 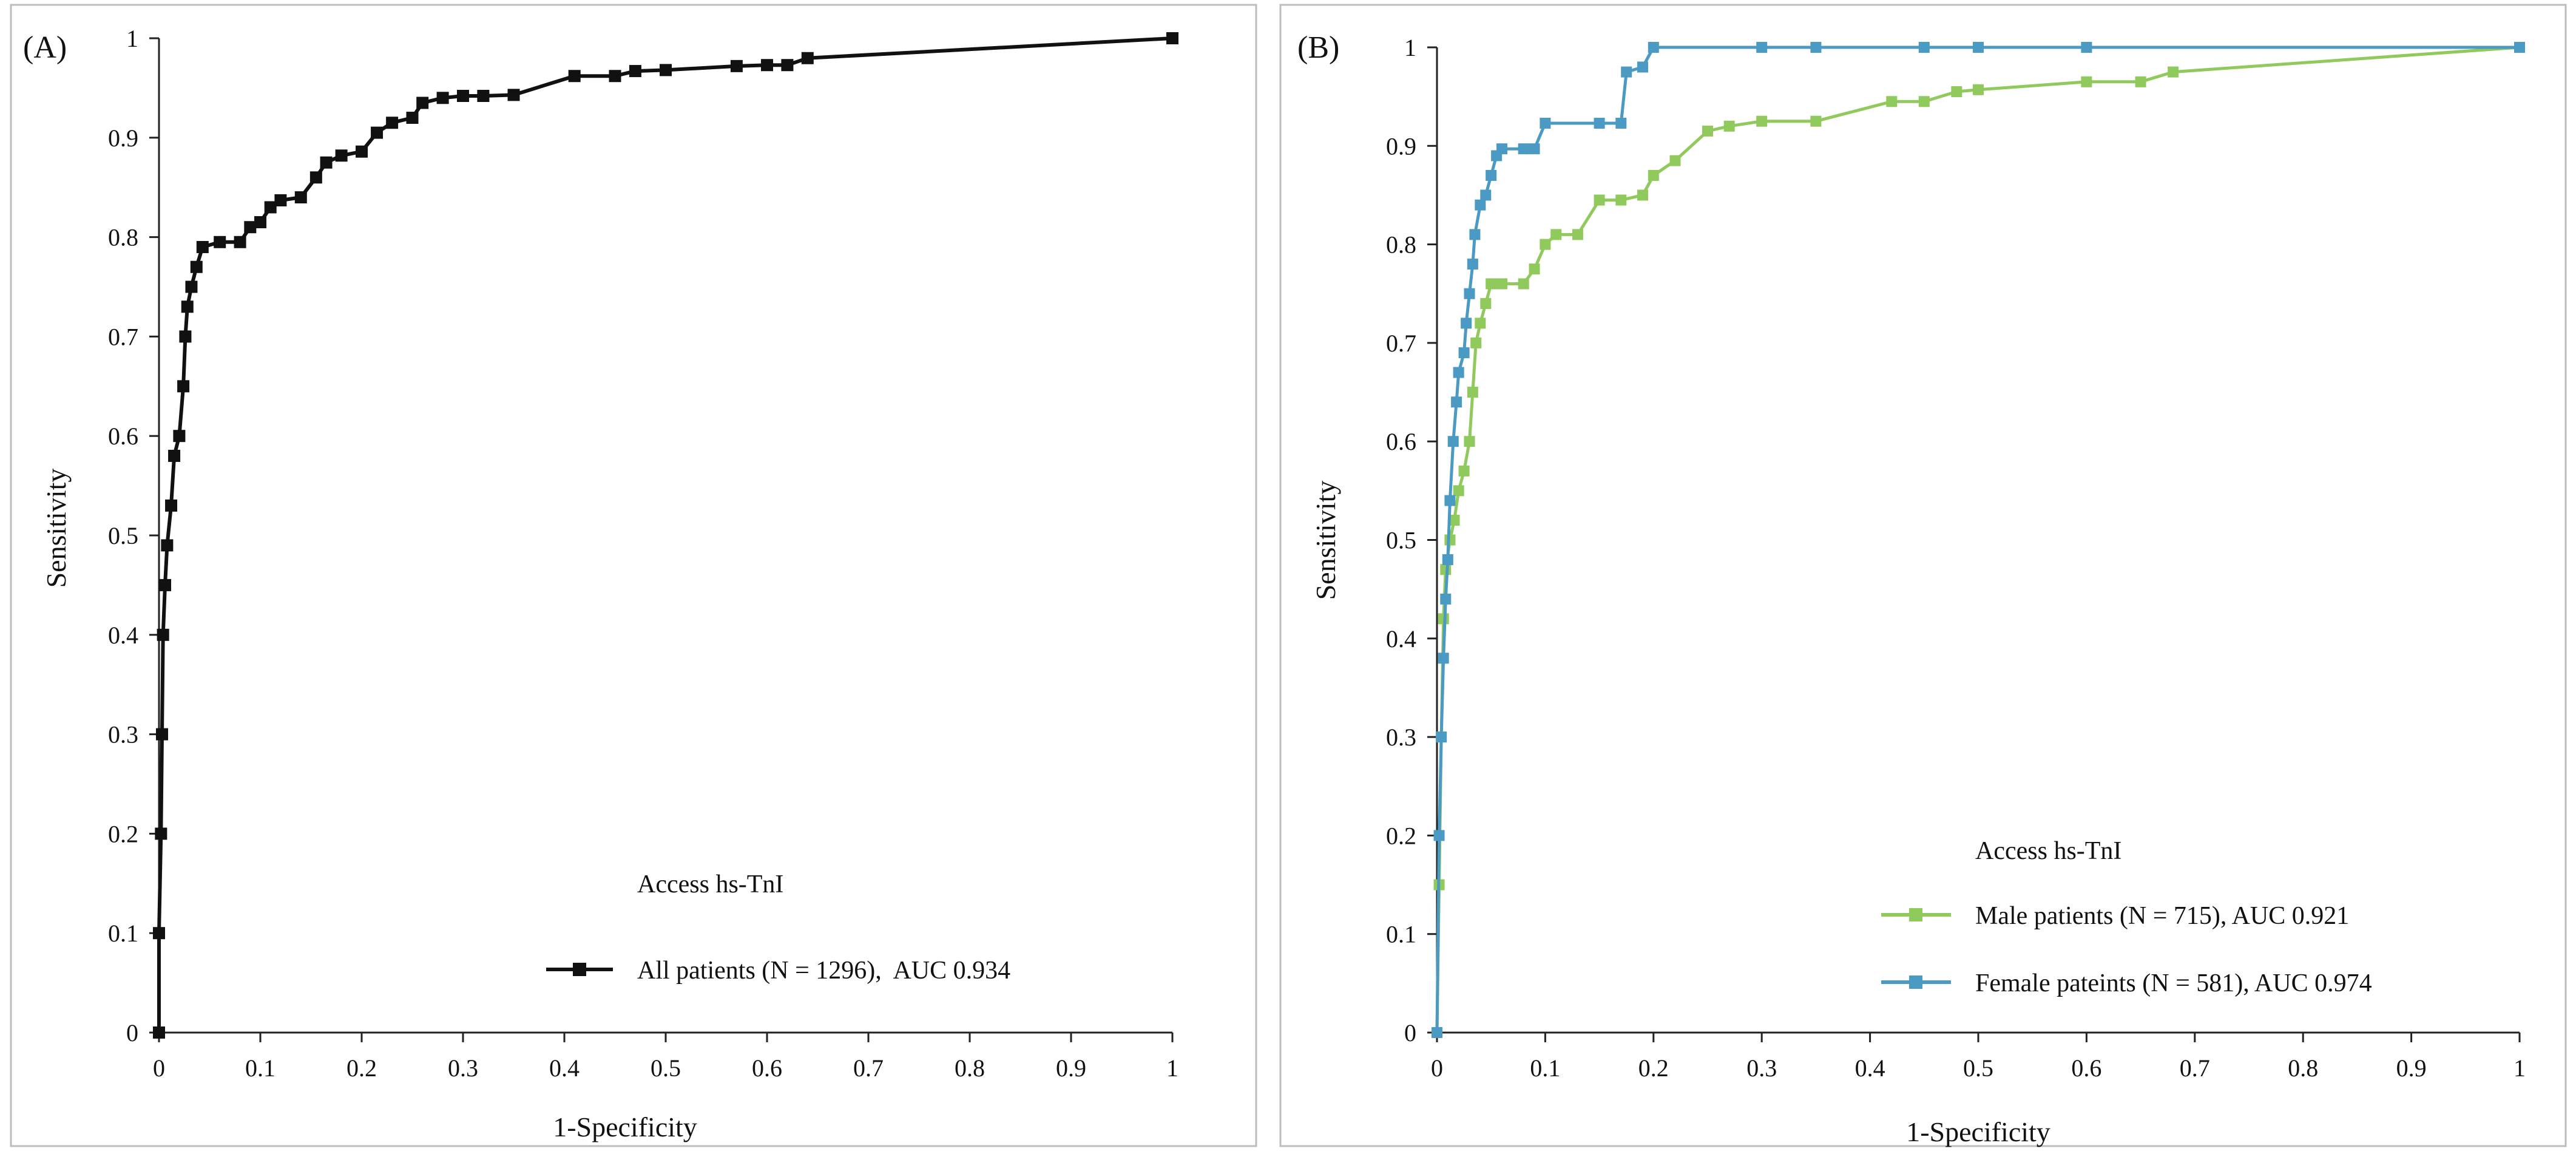 I want to click on panel-b-y-tick-label: 0.5, so click(x=1401, y=540).